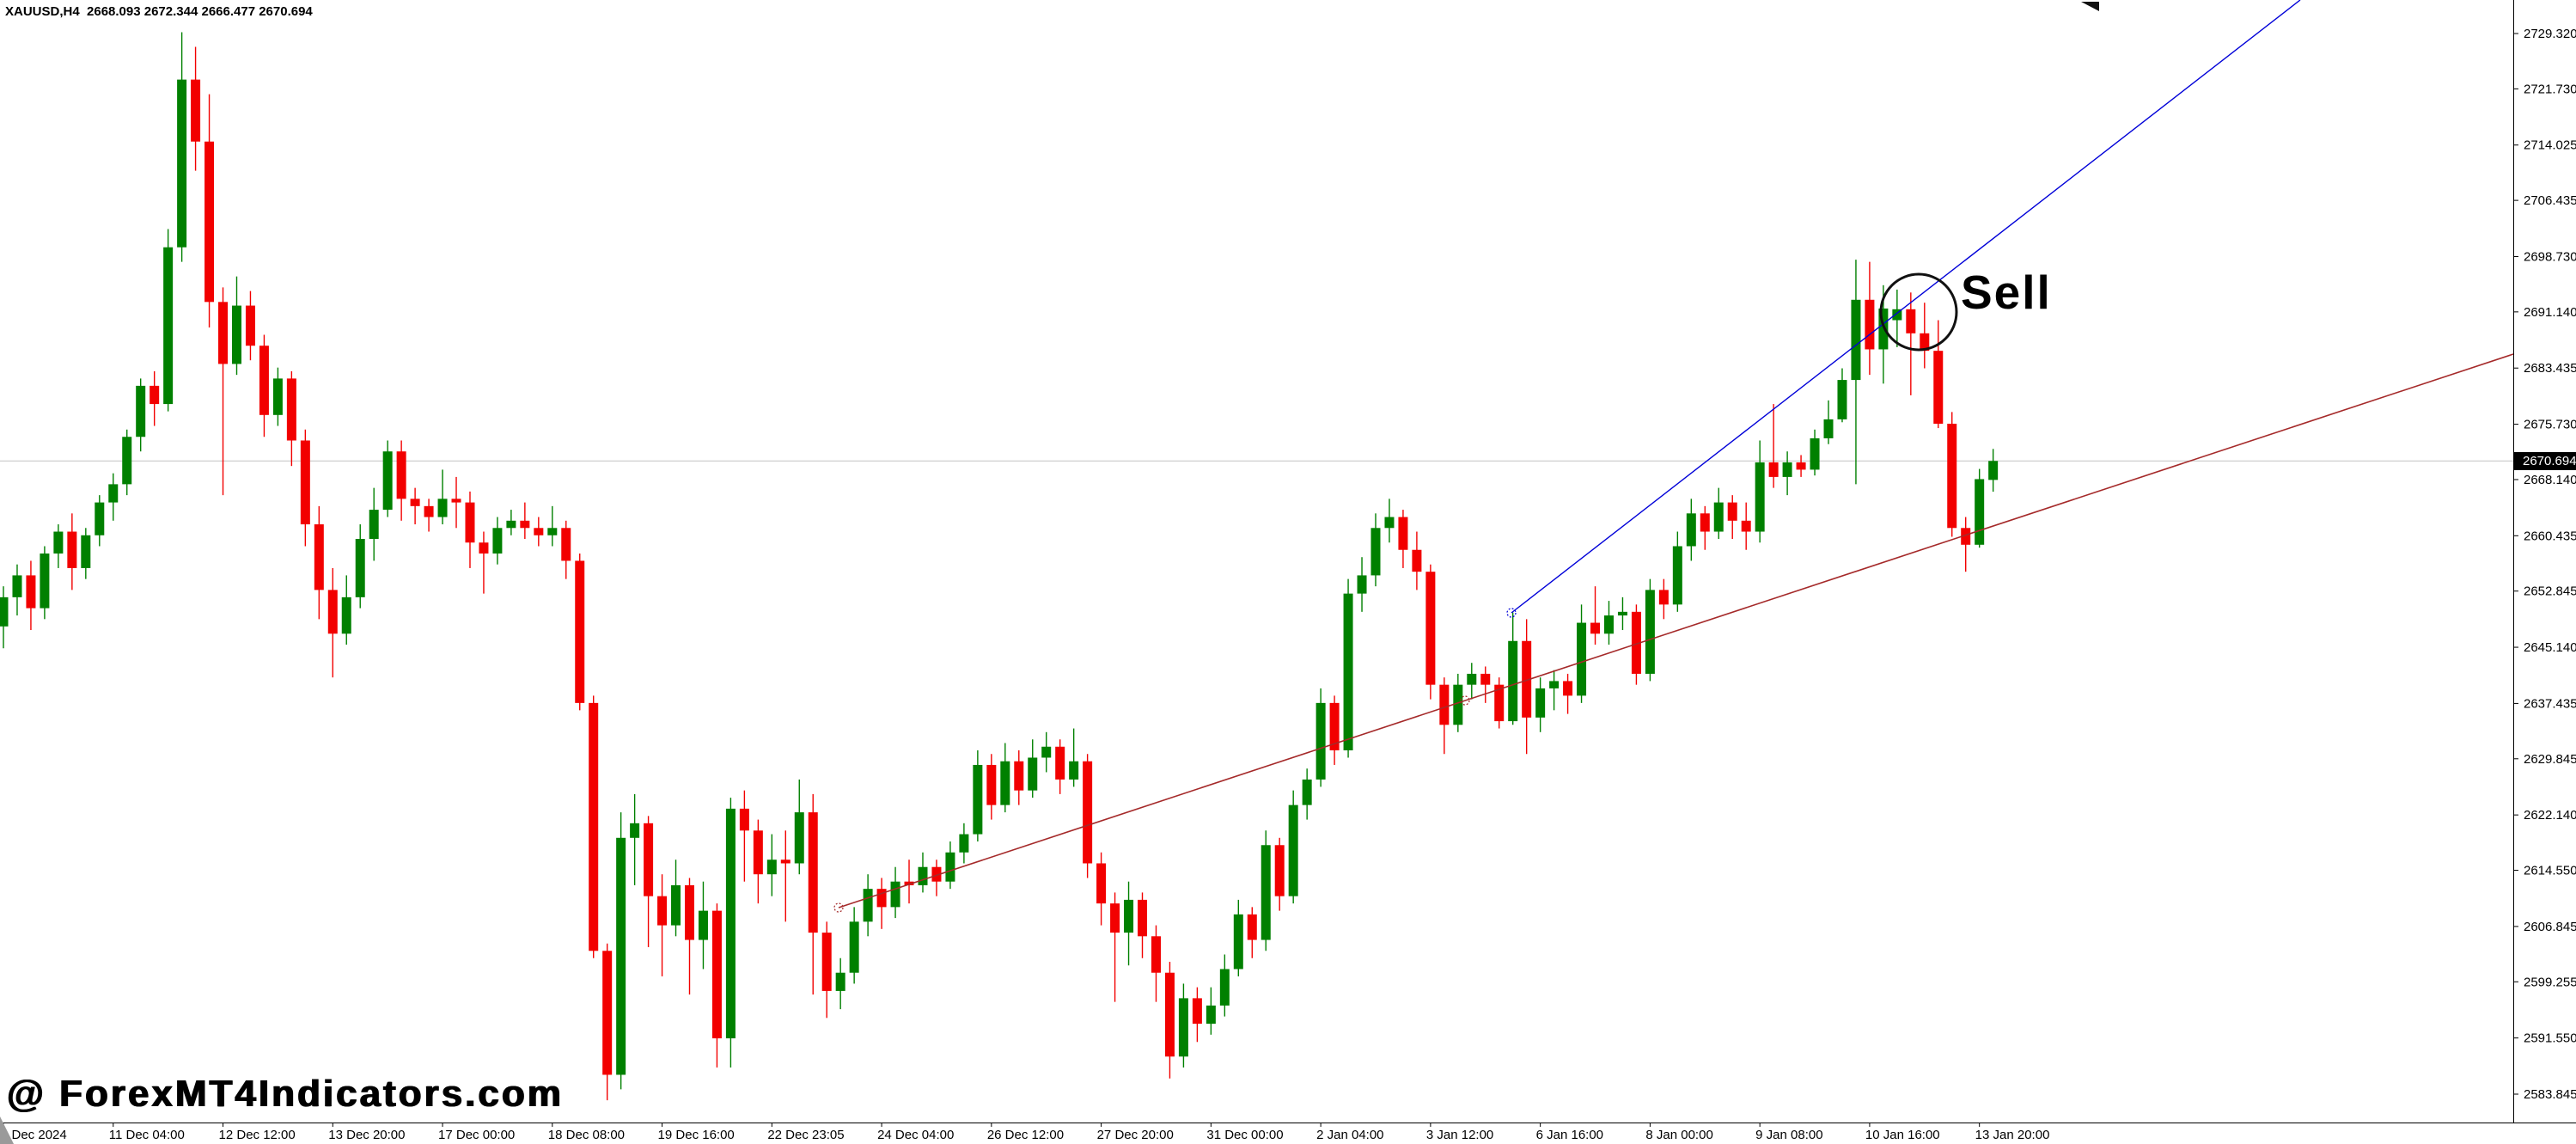  Describe the element at coordinates (2550, 982) in the screenshot. I see `price-axis-label: 2599.255` at that location.